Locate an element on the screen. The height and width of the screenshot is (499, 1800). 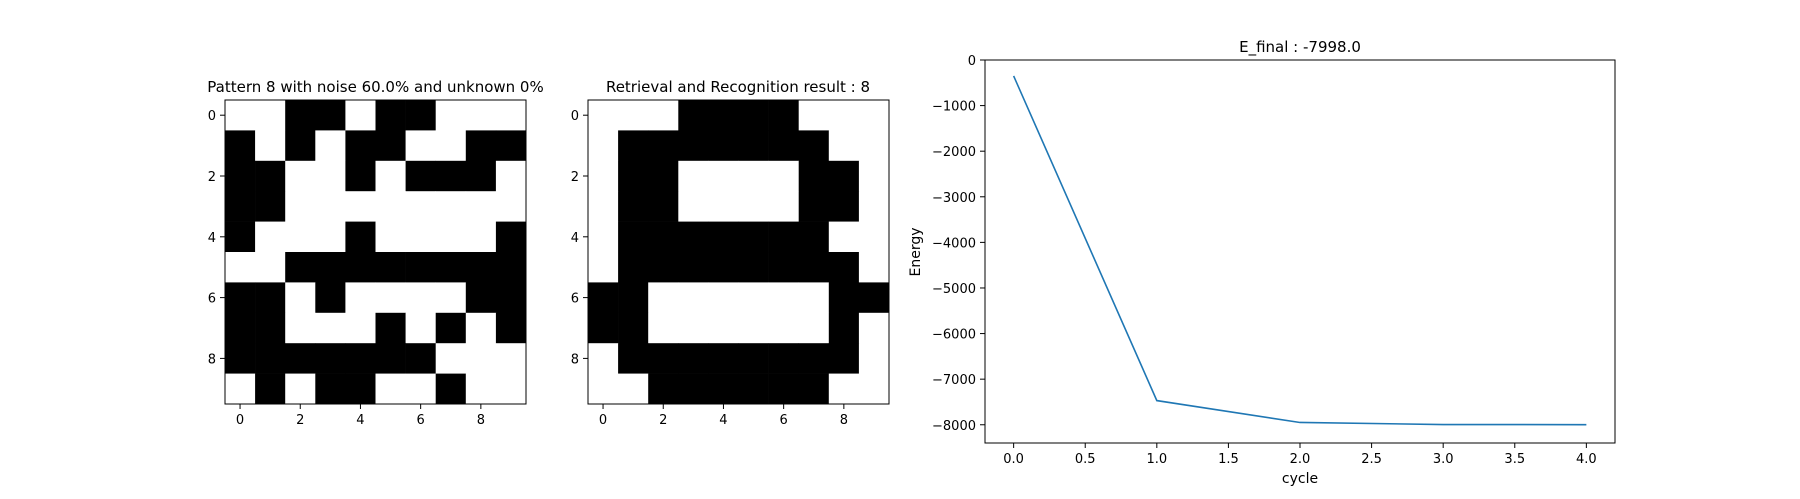
x-tick-label: 2.0 is located at coordinates (1300, 459).